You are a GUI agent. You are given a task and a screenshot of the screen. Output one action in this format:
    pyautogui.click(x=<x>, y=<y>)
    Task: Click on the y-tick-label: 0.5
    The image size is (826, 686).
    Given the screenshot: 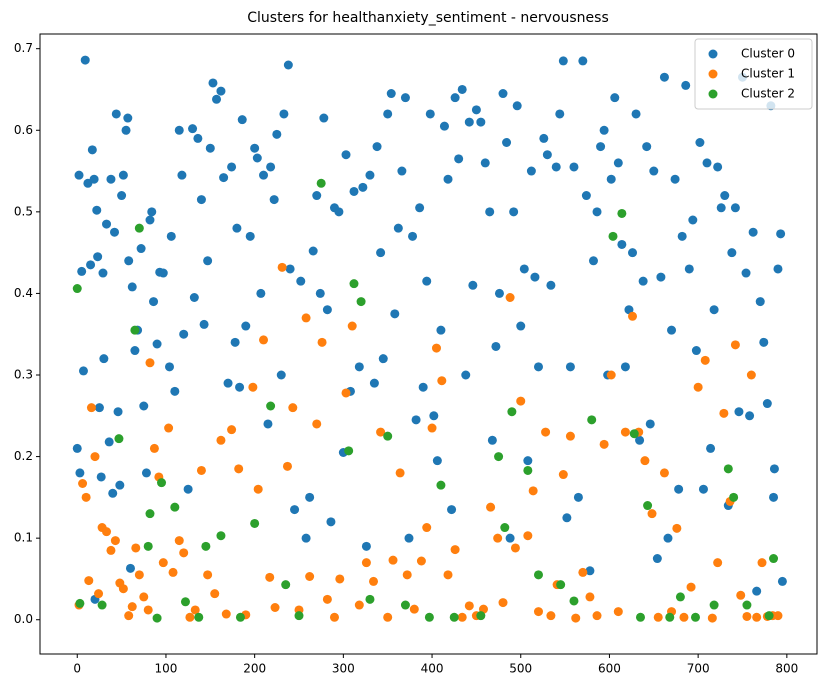 What is the action you would take?
    pyautogui.click(x=23, y=211)
    